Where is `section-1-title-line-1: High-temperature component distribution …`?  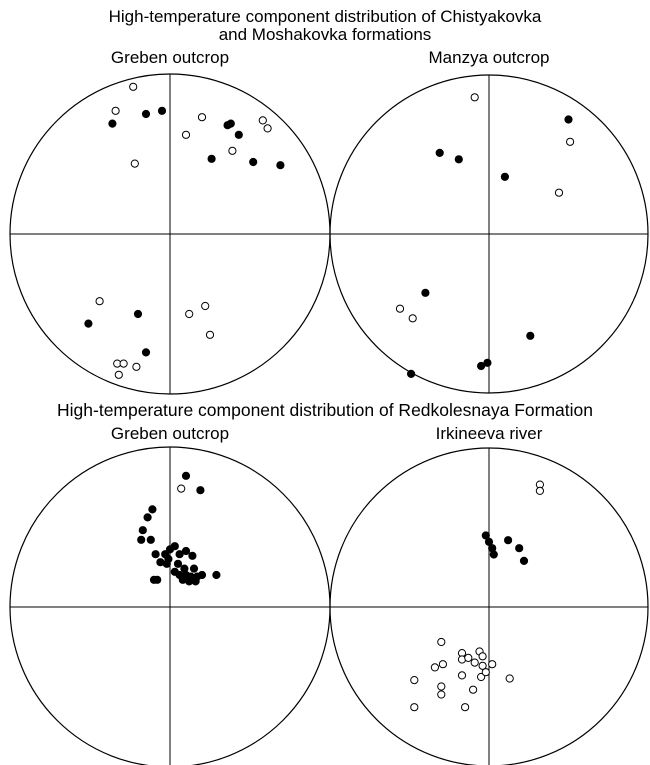
section-1-title-line-1: High-temperature component distribution … is located at coordinates (325, 16).